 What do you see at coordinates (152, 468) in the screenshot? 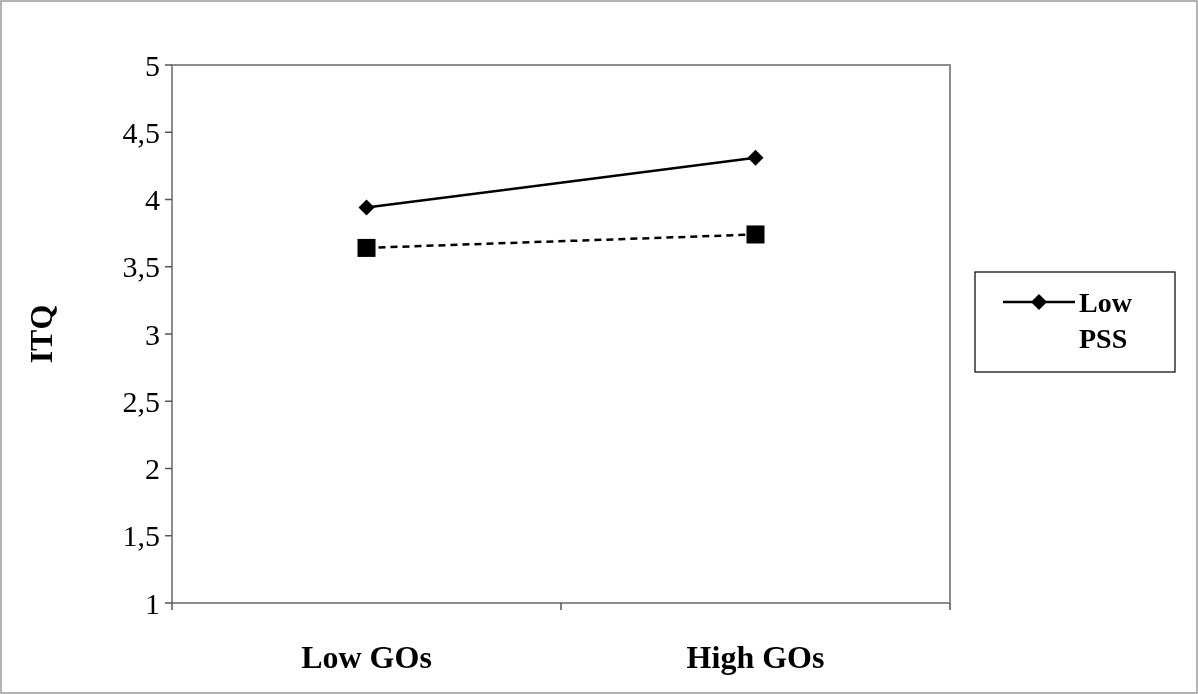
I see `y-tick-label: 2` at bounding box center [152, 468].